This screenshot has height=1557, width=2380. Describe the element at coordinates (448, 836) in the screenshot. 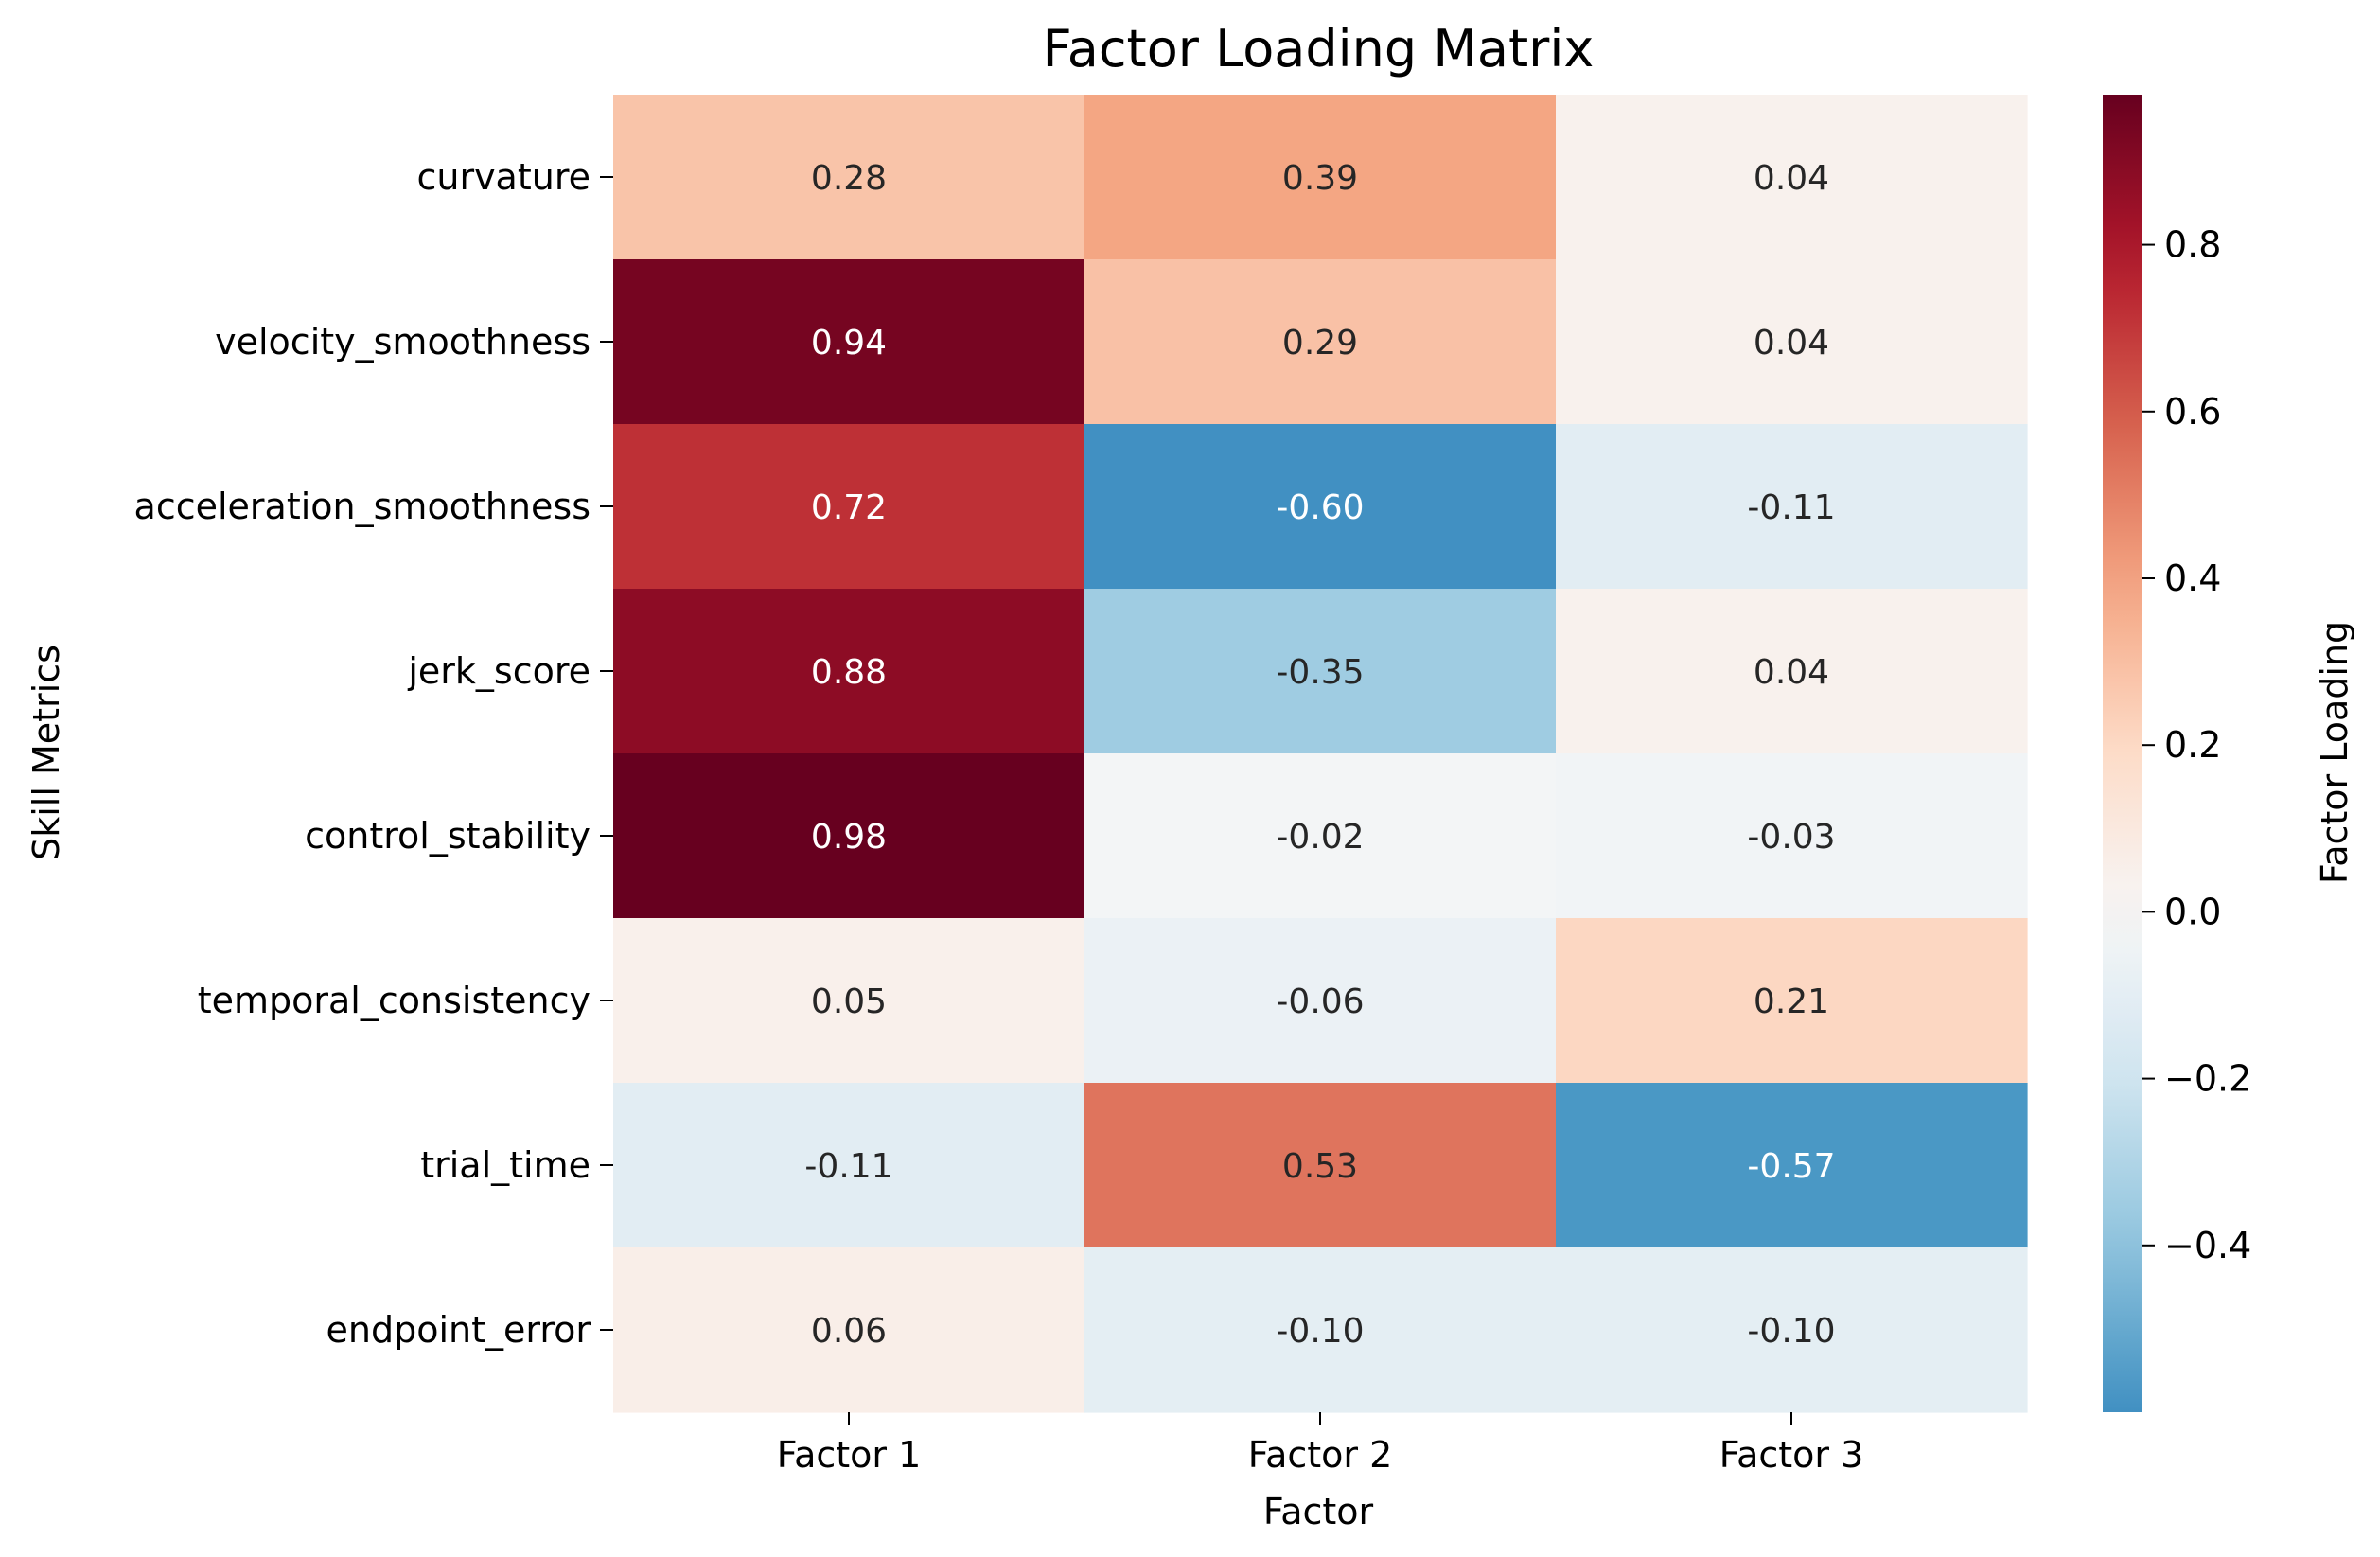

I see `y-tick-label: control_stability` at that location.